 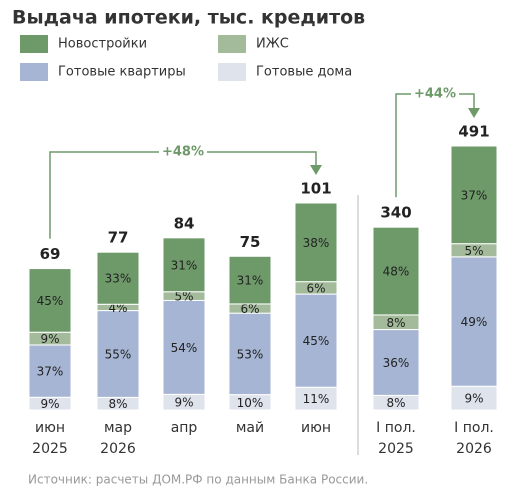 What do you see at coordinates (122, 72) in the screenshot?
I see `legend-label: Готовые квартиры` at bounding box center [122, 72].